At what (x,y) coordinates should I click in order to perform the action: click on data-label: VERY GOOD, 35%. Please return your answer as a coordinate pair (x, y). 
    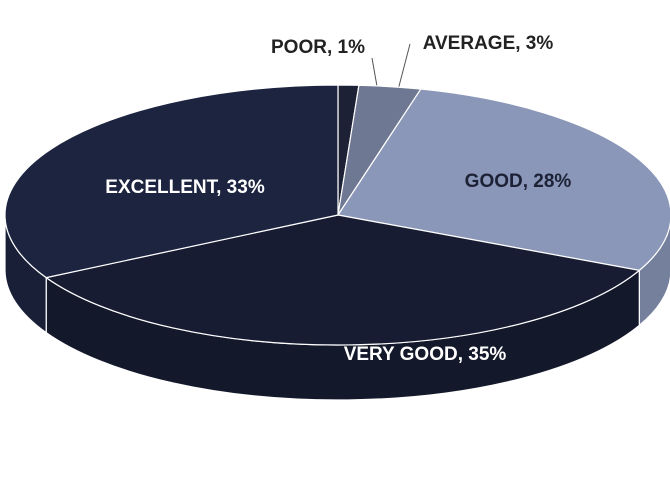
    Looking at the image, I should click on (425, 354).